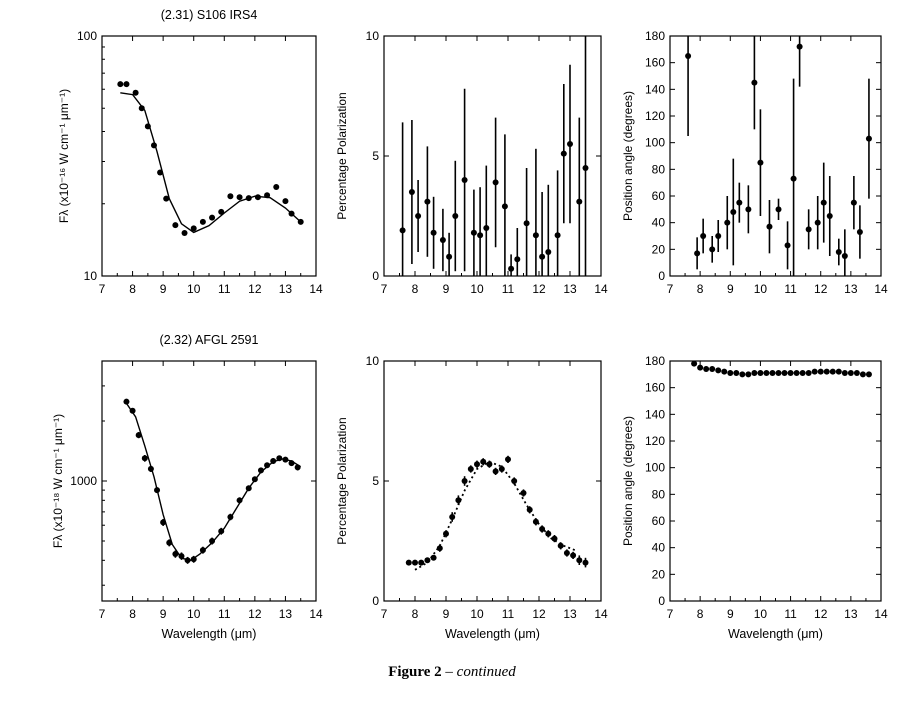 This screenshot has height=705, width=904. I want to click on y-tick-label: 140, so click(655, 414).